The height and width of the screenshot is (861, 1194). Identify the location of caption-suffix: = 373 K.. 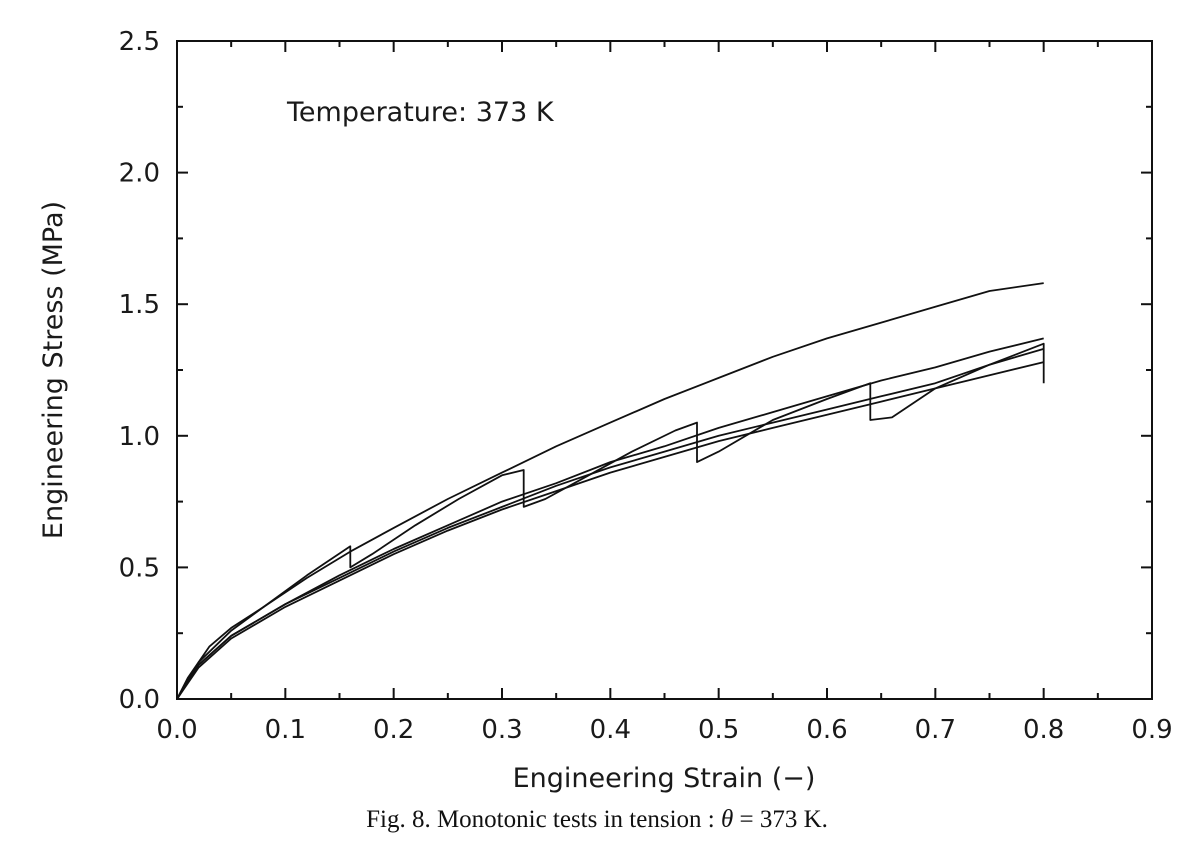
(780, 819).